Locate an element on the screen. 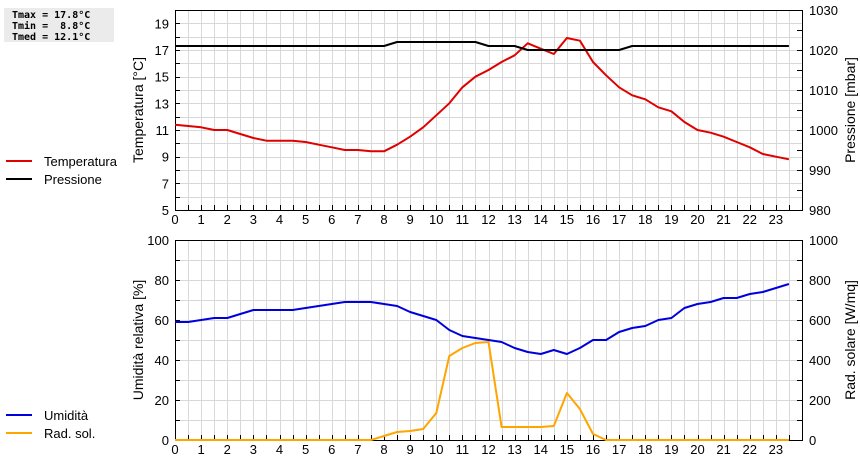 The width and height of the screenshot is (860, 460). y-tick-label: 9 is located at coordinates (165, 157).